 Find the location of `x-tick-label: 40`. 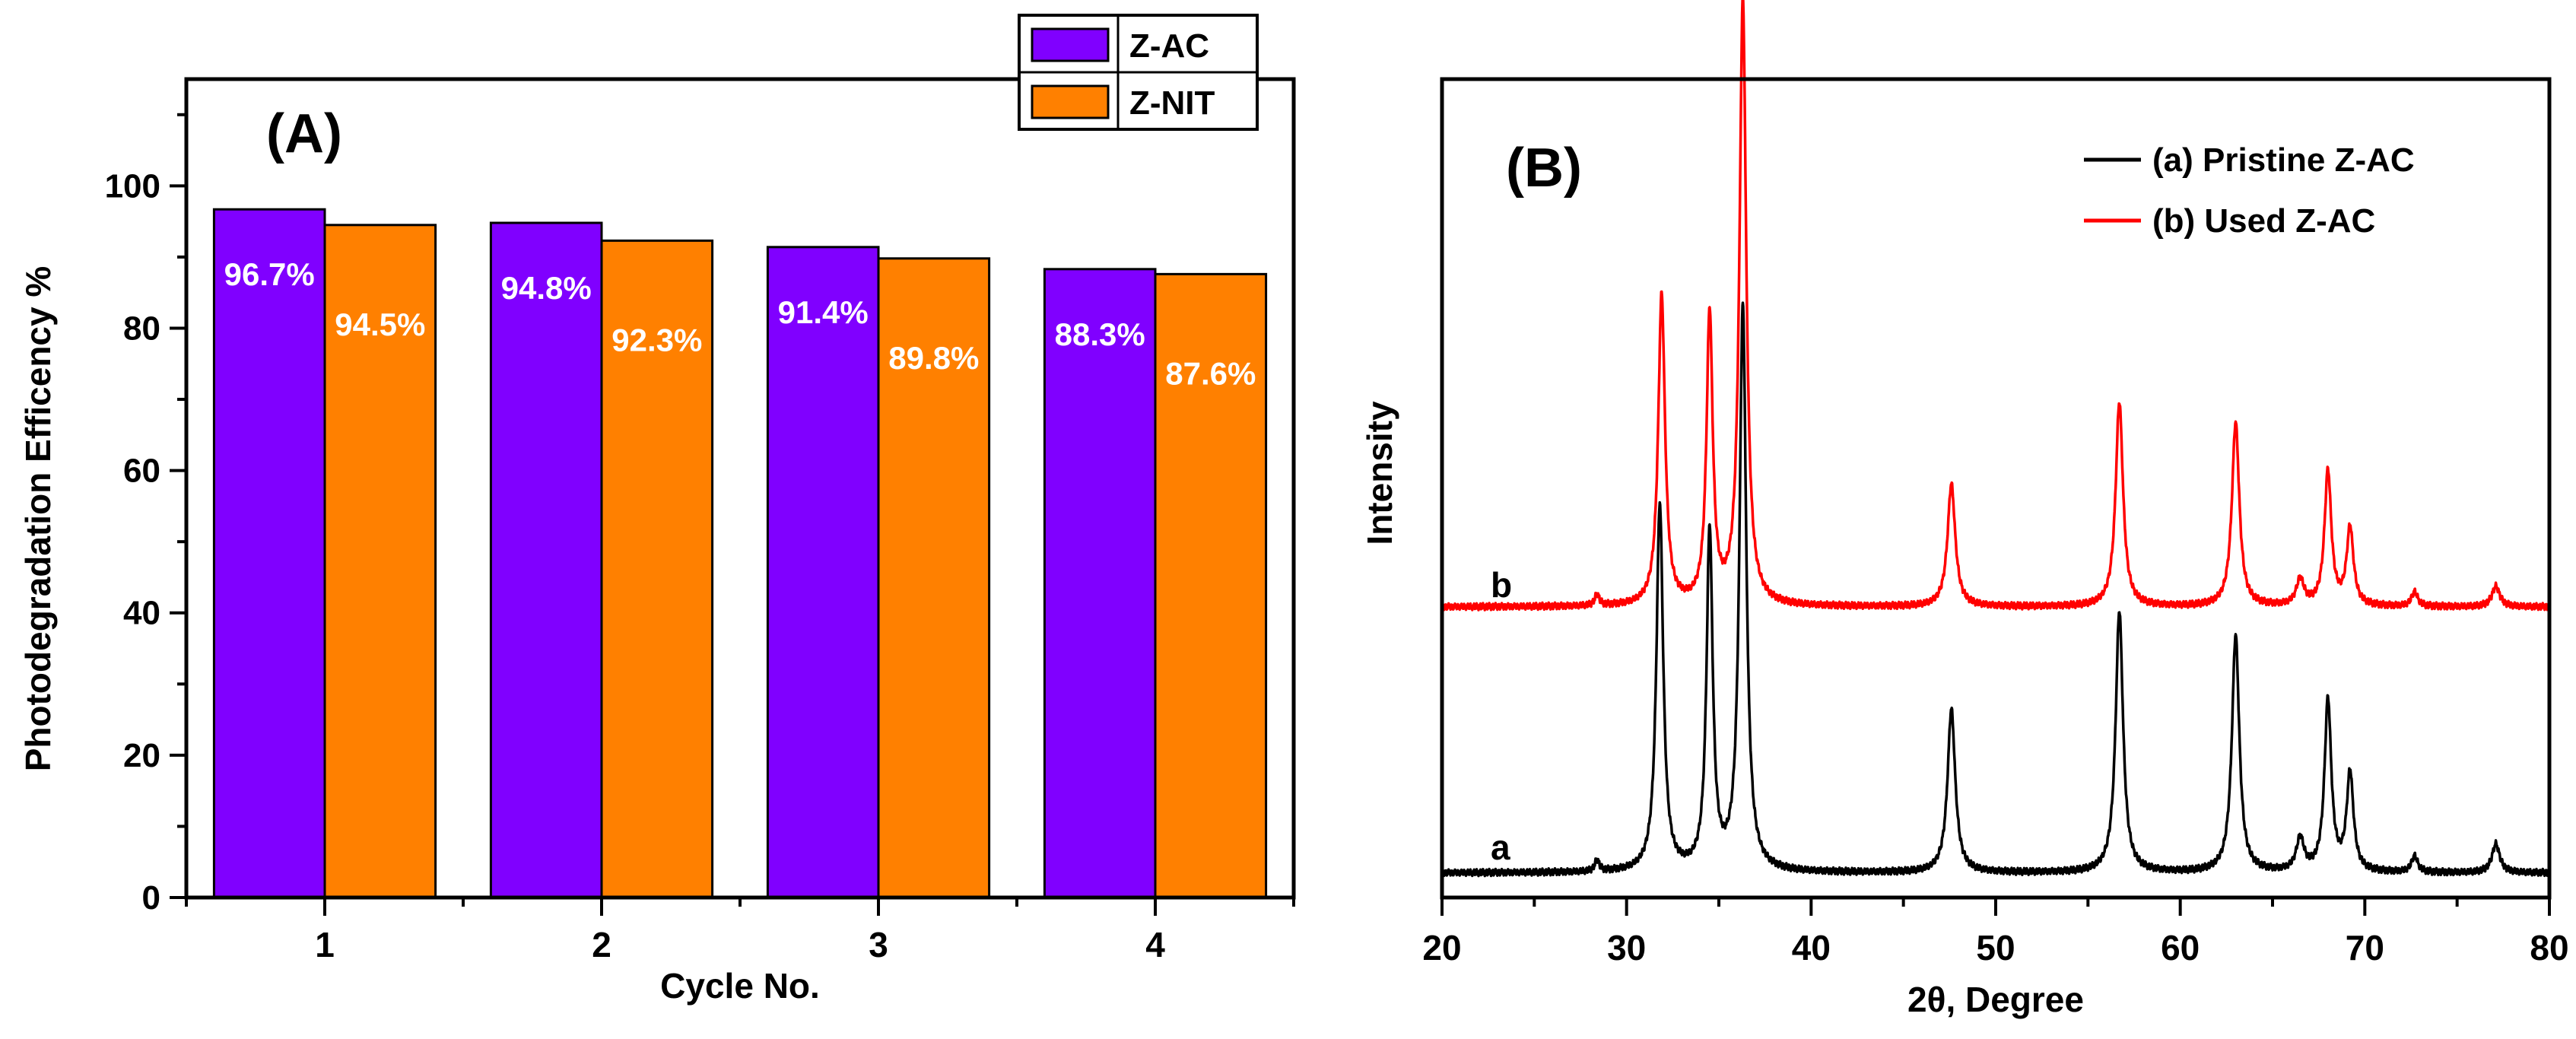

x-tick-label: 40 is located at coordinates (1811, 948).